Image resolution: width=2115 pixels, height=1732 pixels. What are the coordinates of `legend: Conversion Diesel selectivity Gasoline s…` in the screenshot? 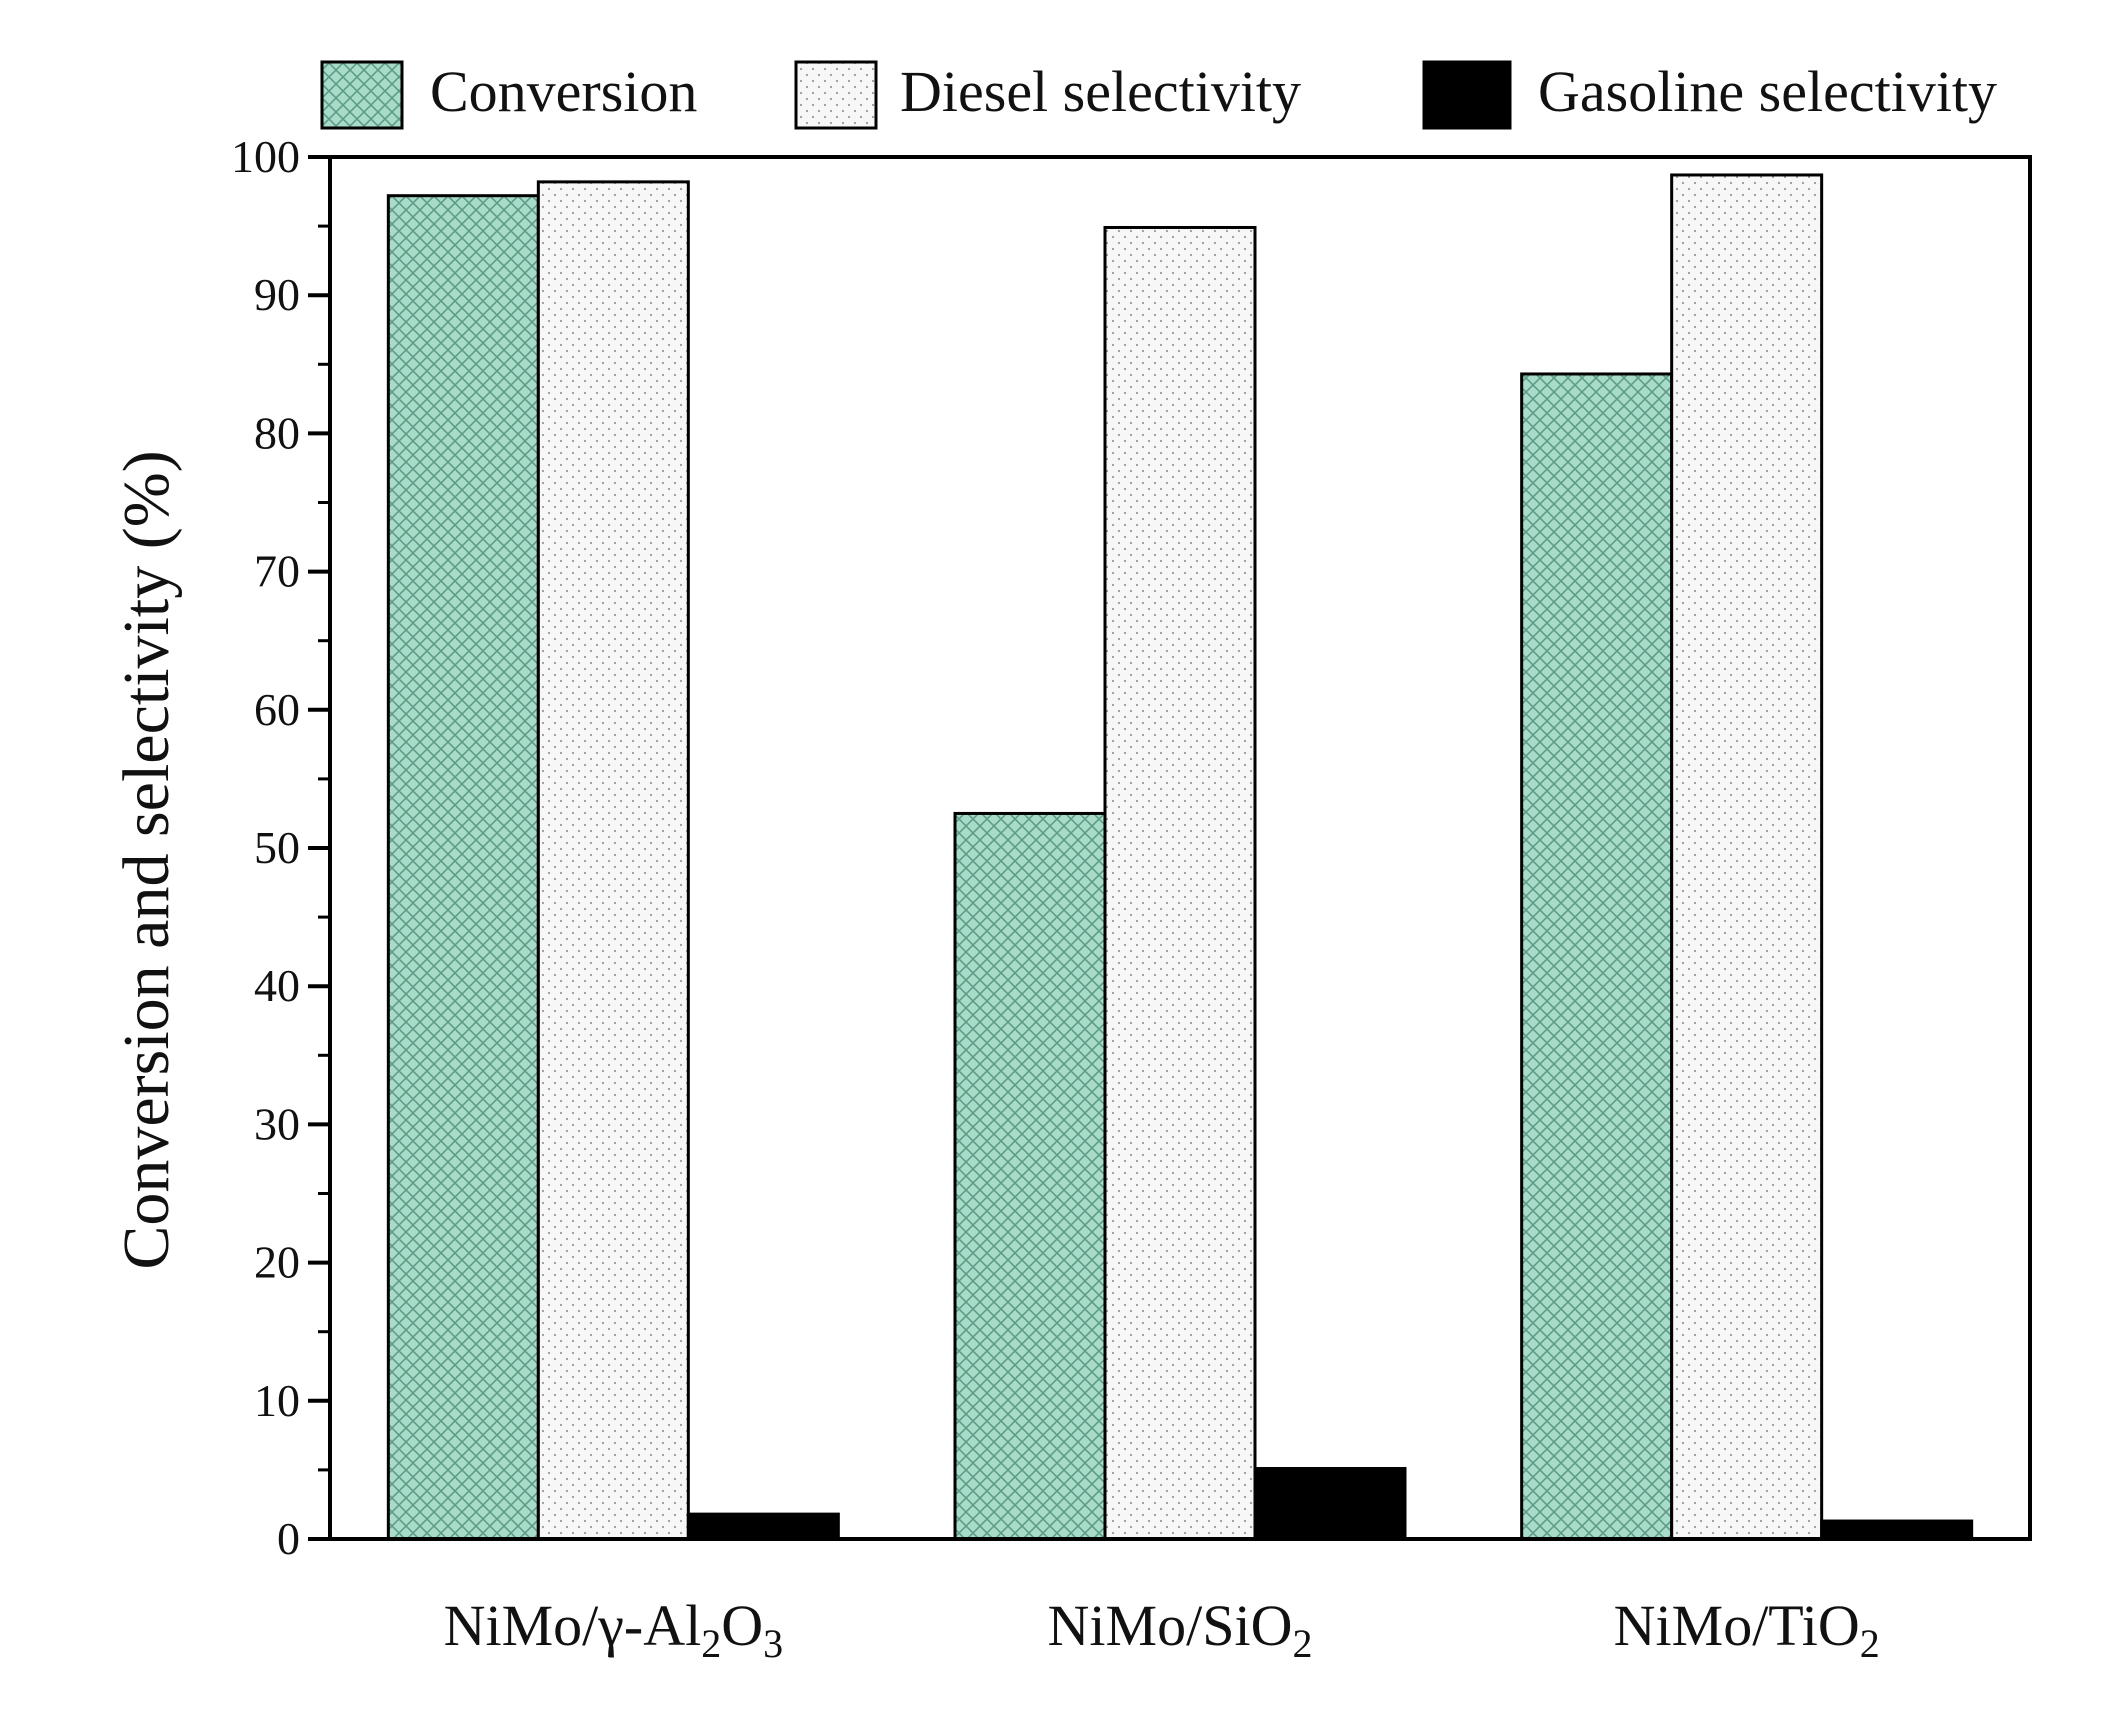 It's located at (1158, 94).